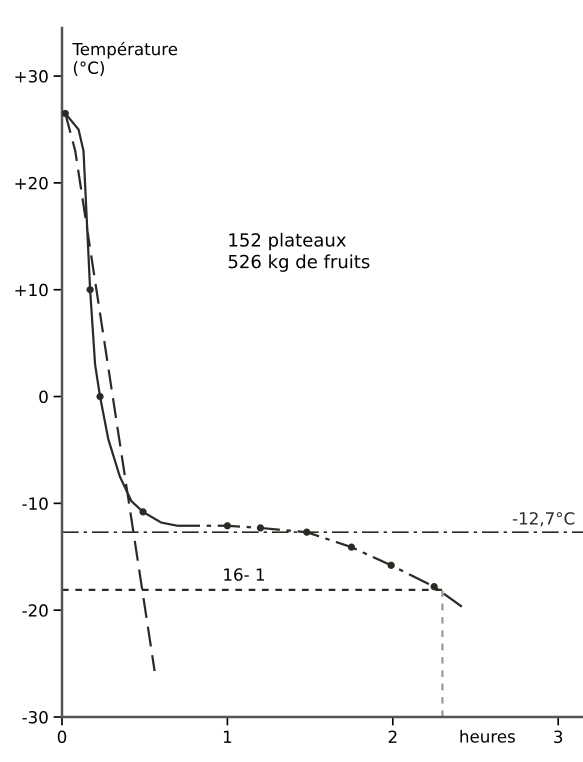 The height and width of the screenshot is (762, 583). What do you see at coordinates (35, 610) in the screenshot?
I see `y-tick-label: -20` at bounding box center [35, 610].